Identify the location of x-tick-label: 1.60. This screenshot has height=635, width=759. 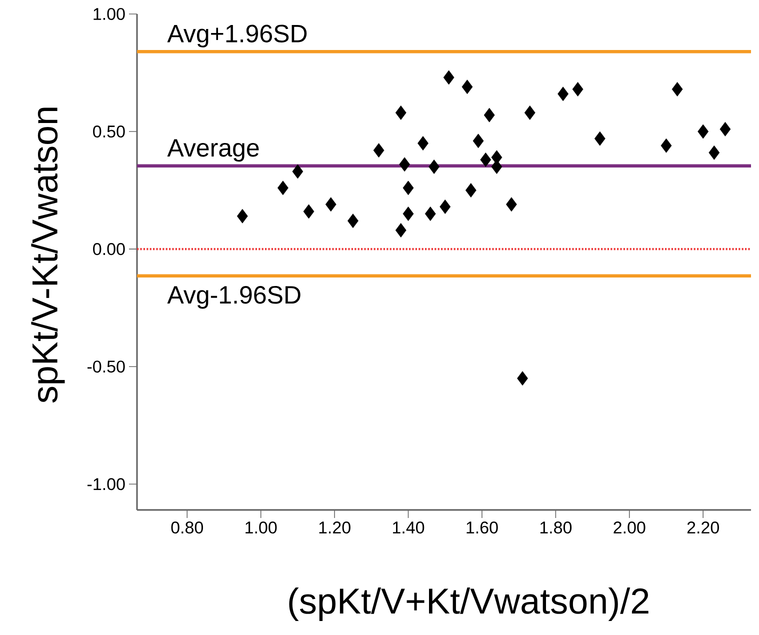
(482, 528).